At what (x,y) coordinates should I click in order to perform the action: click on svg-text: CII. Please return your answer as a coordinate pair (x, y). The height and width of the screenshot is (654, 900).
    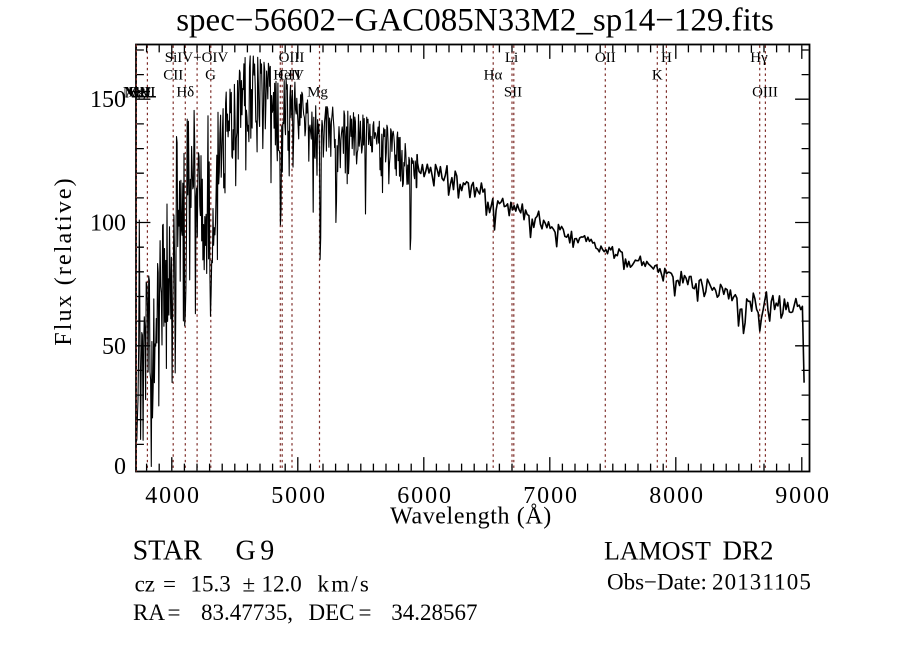
    Looking at the image, I should click on (173, 76).